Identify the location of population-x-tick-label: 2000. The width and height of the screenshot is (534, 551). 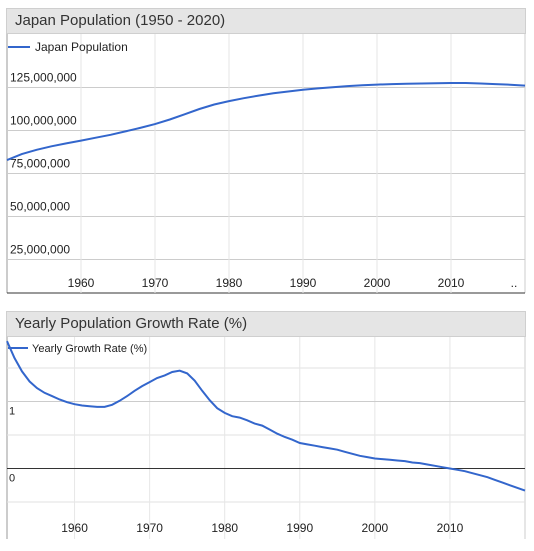
(377, 283).